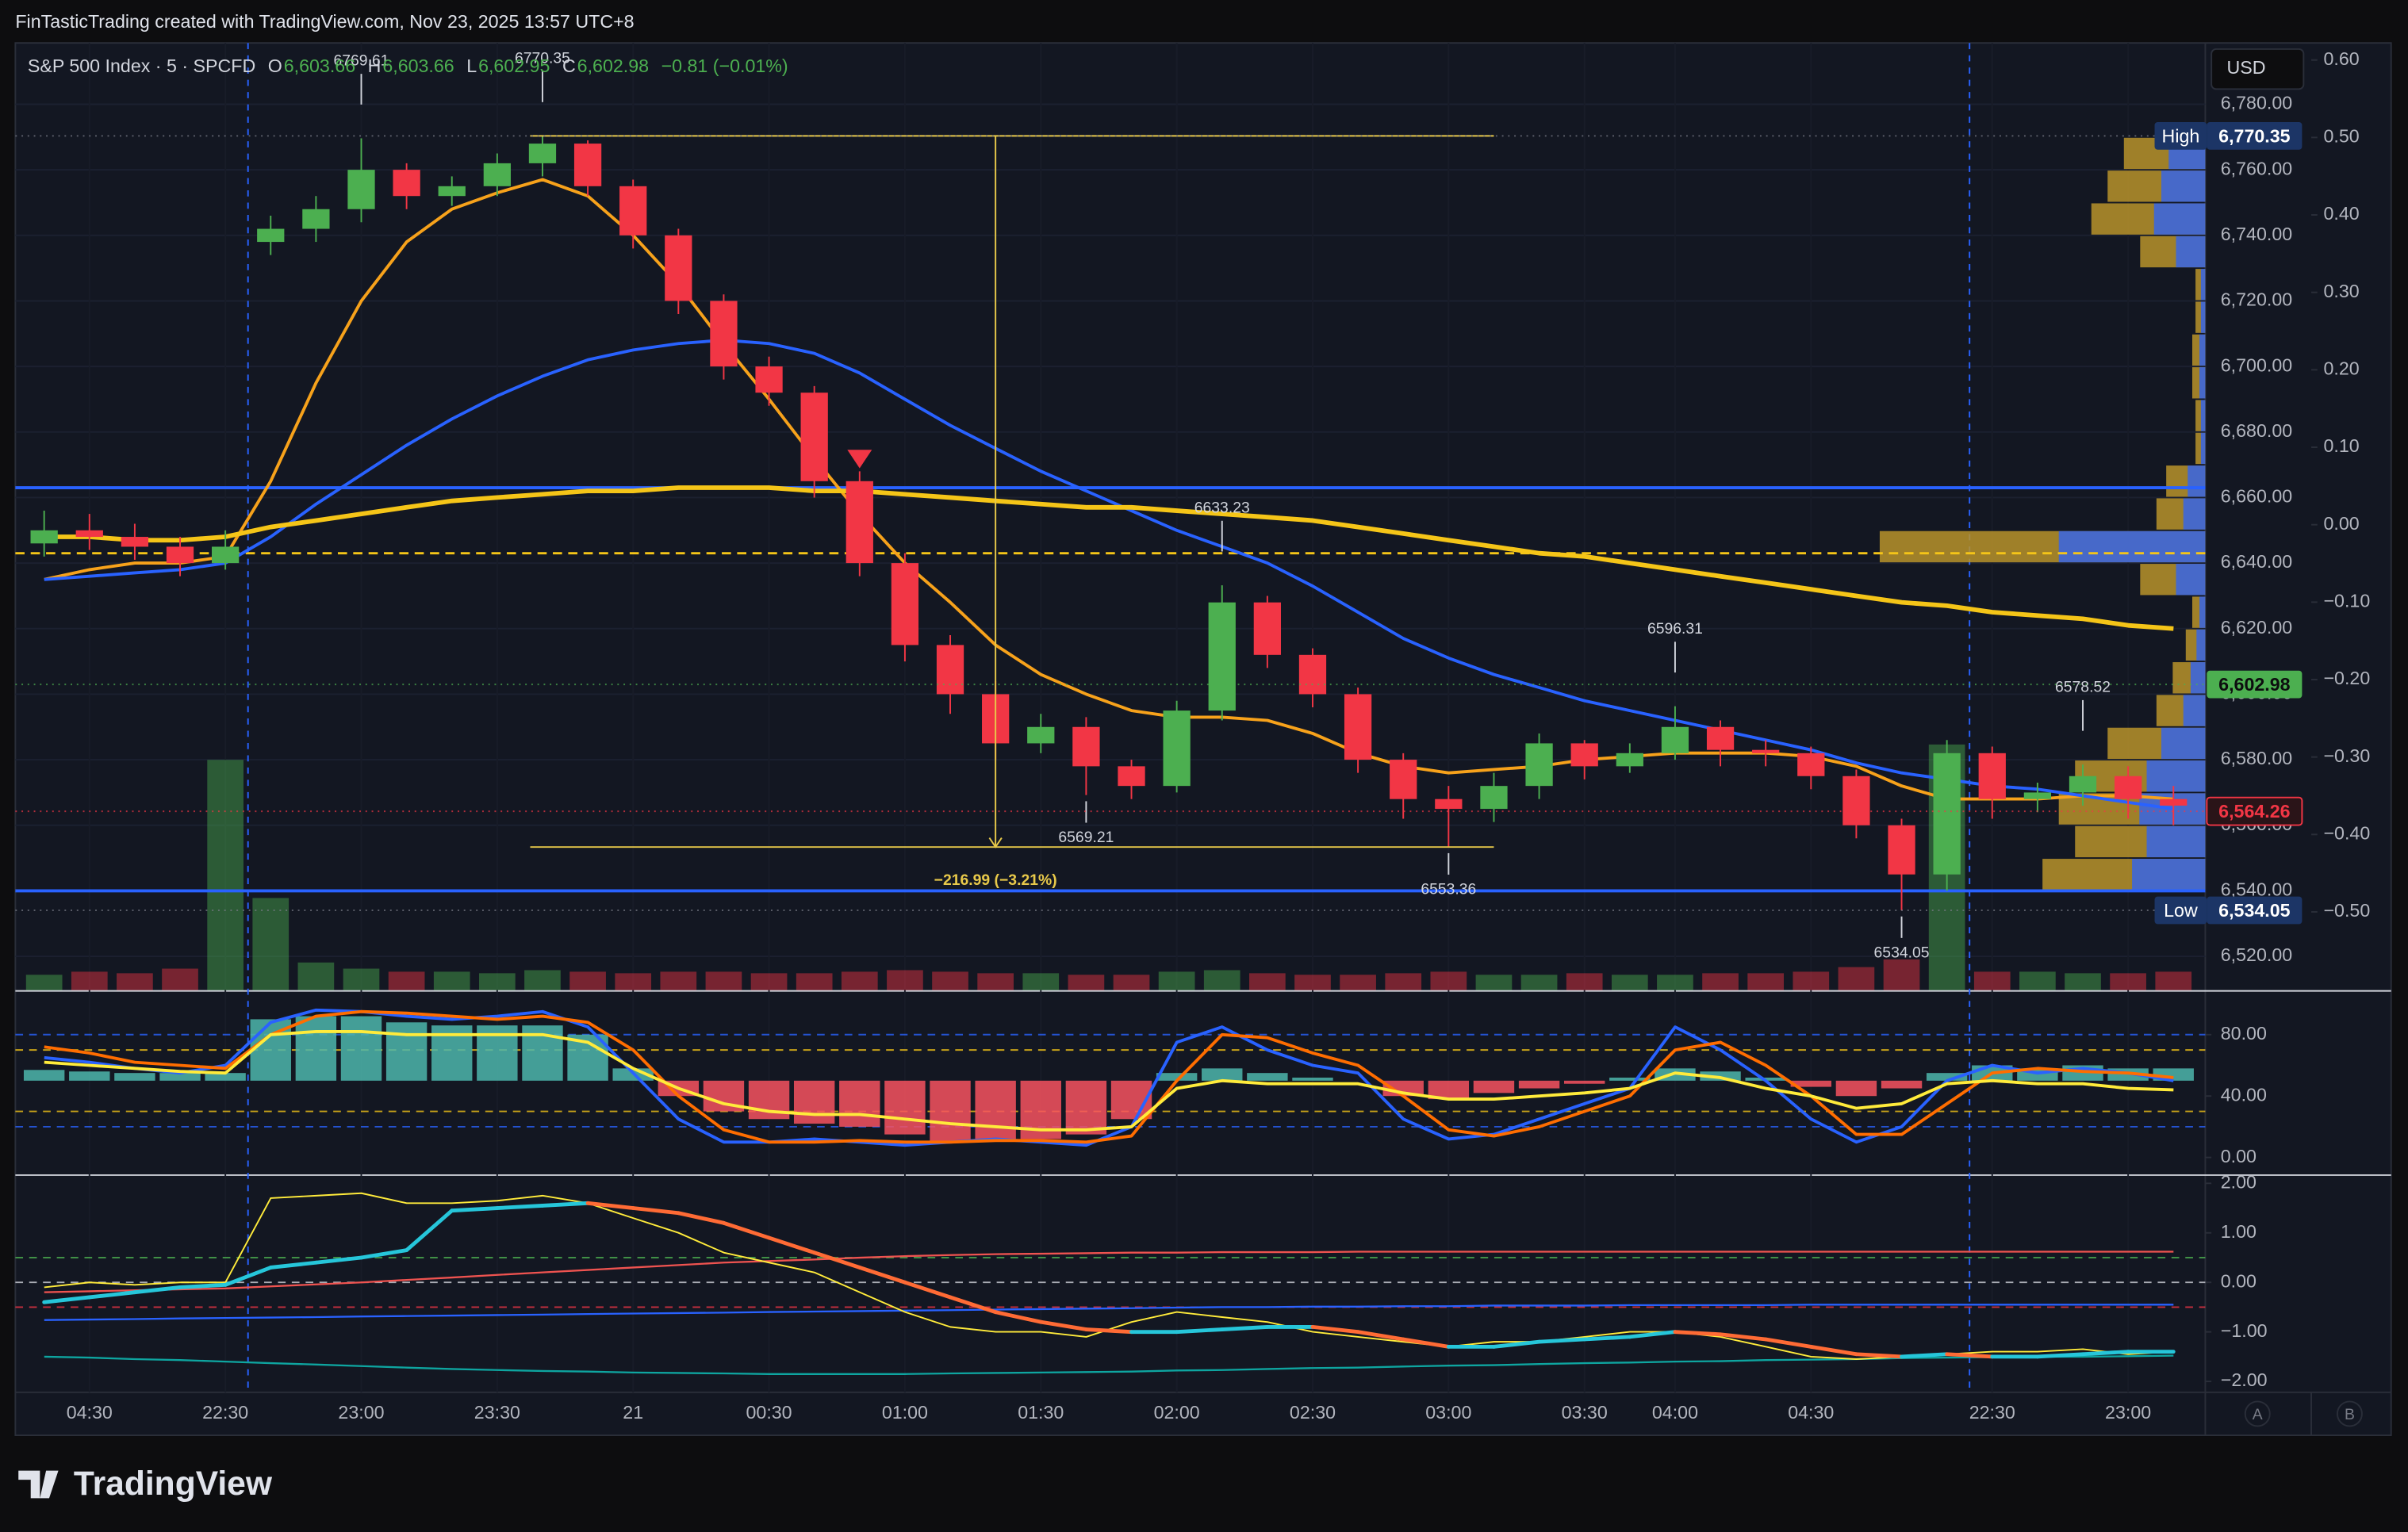 The height and width of the screenshot is (1532, 2408). Describe the element at coordinates (2347, 832) in the screenshot. I see `y2-tick-label: −0.40` at that location.